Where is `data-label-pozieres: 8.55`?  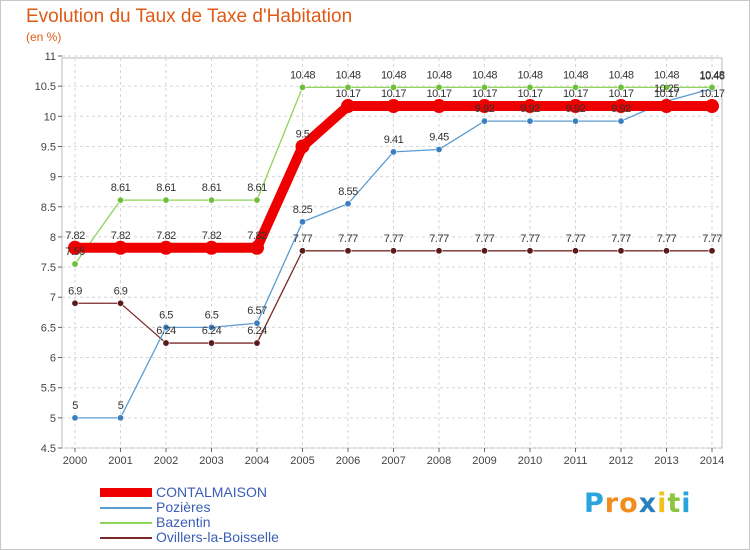
data-label-pozieres: 8.55 is located at coordinates (348, 192).